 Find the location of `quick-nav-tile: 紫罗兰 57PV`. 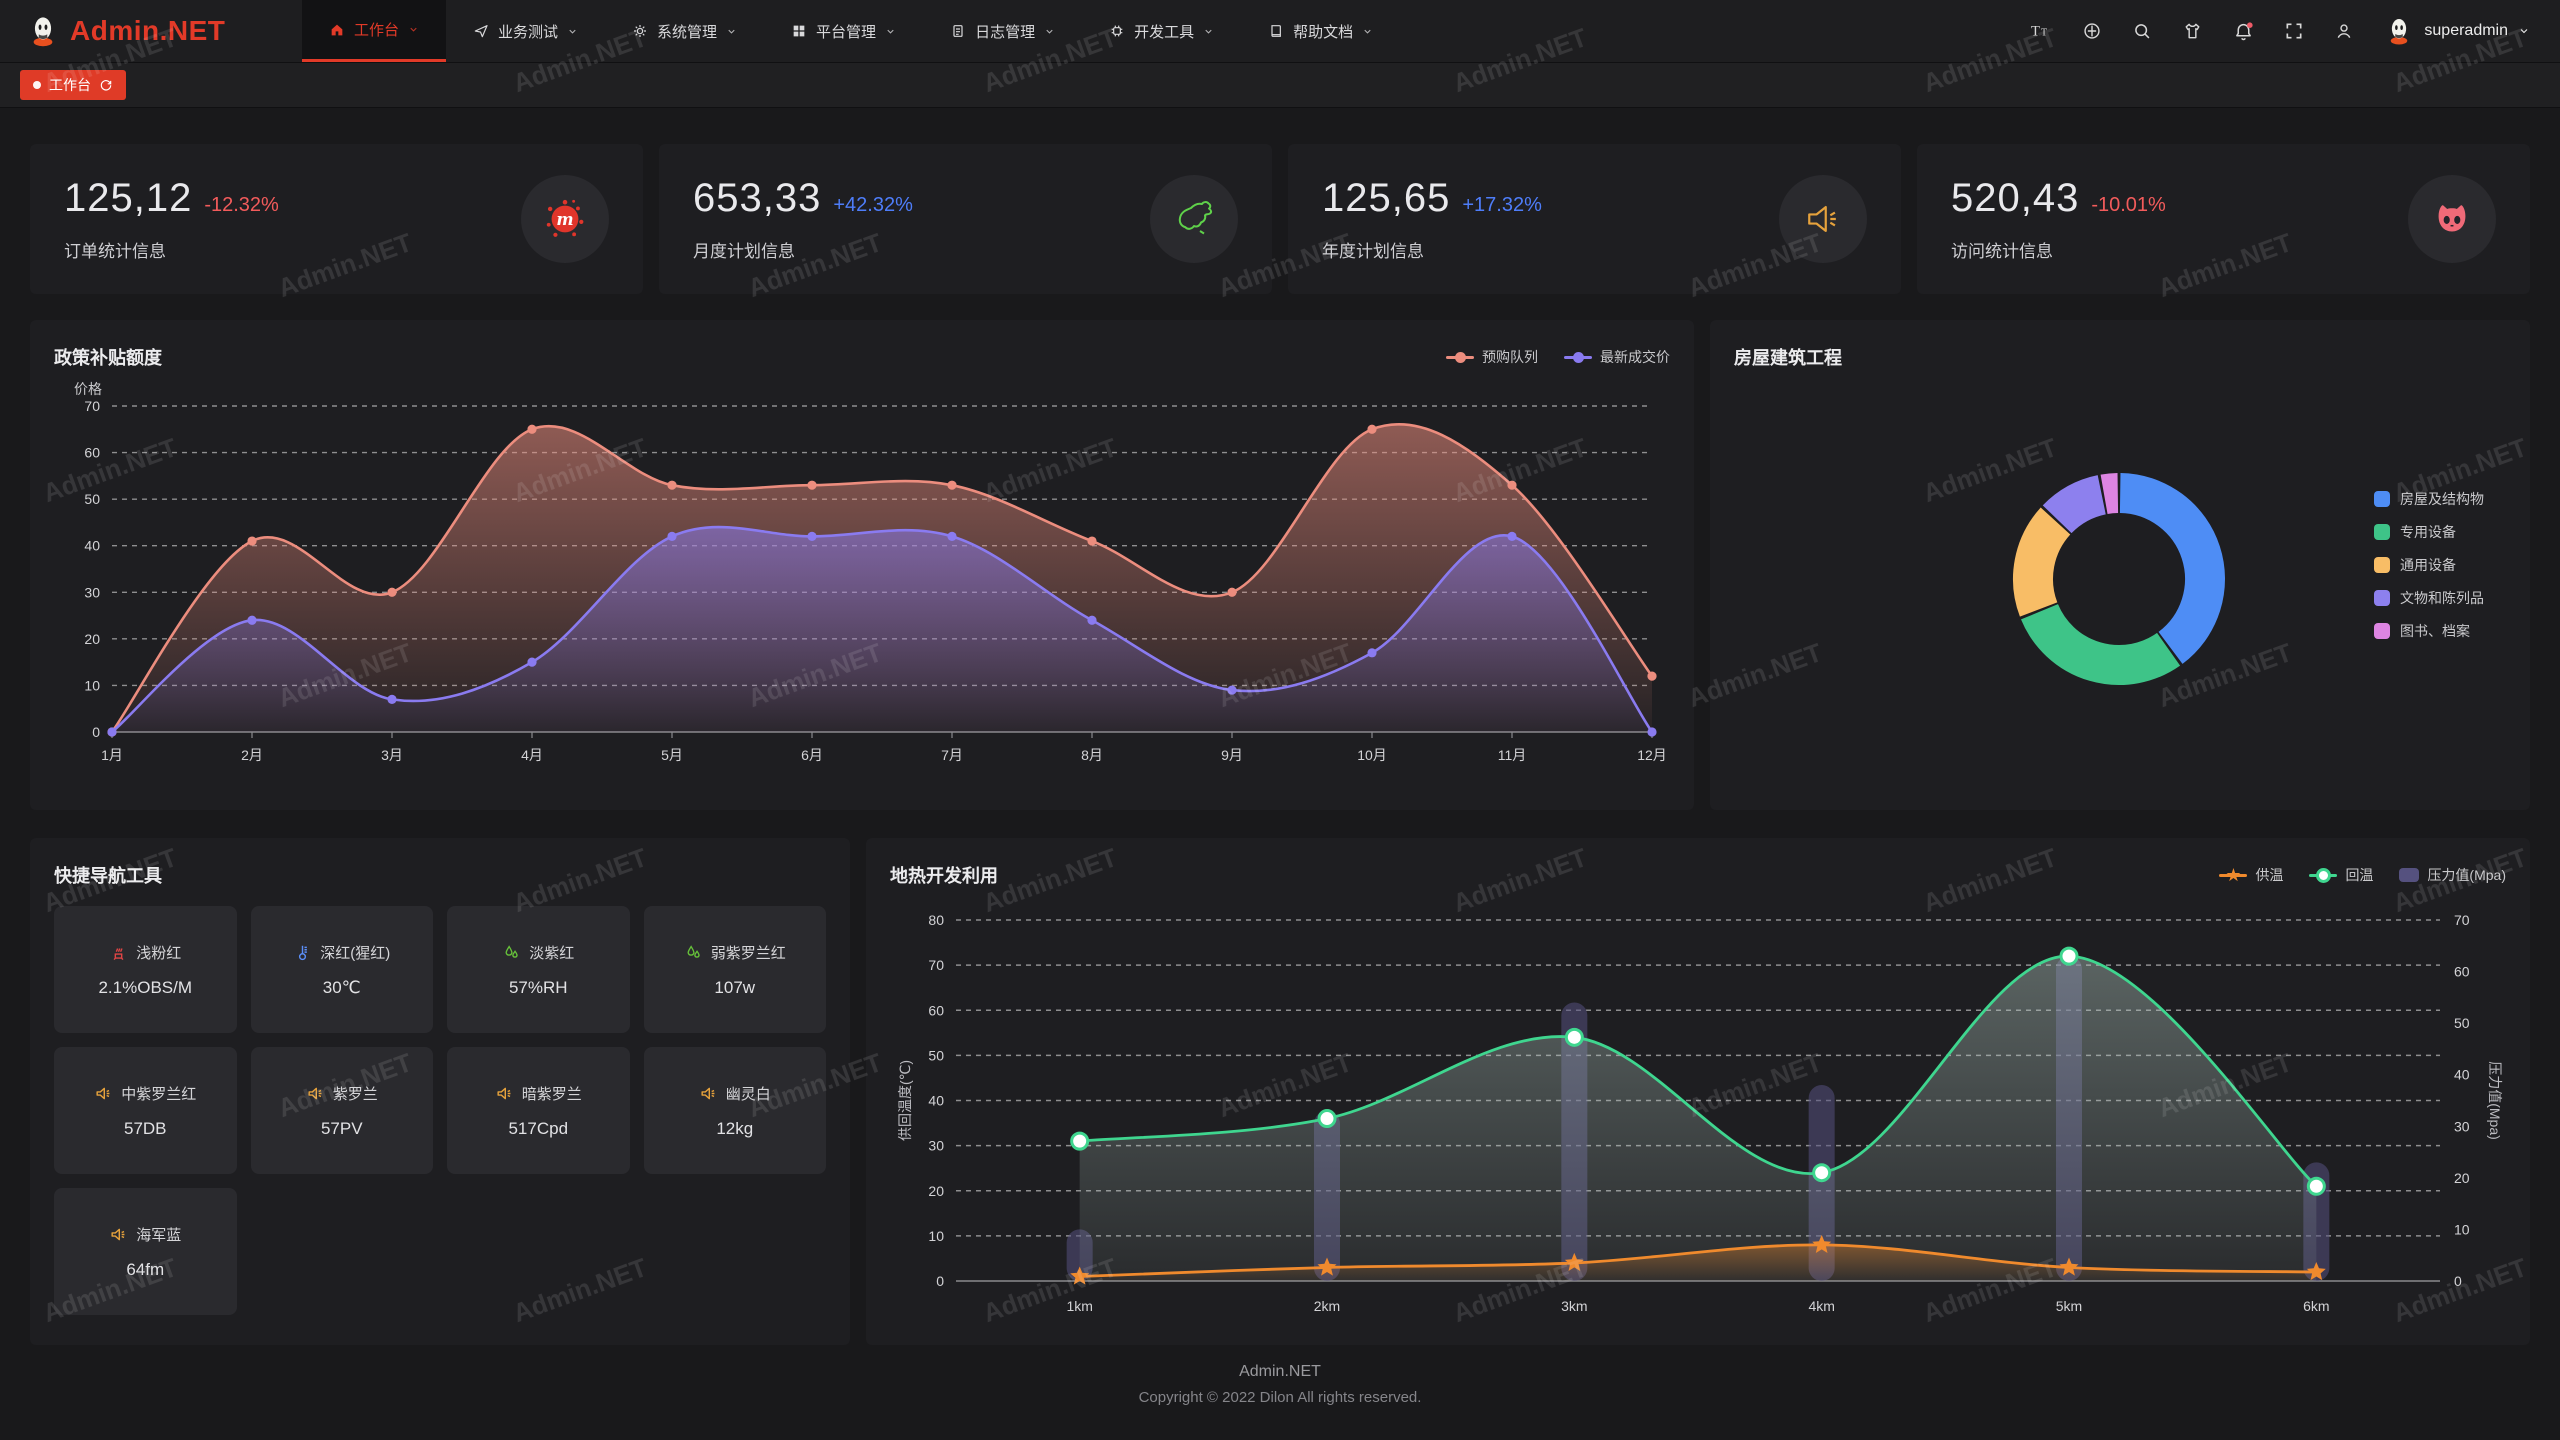

quick-nav-tile: 紫罗兰 57PV is located at coordinates (341, 1110).